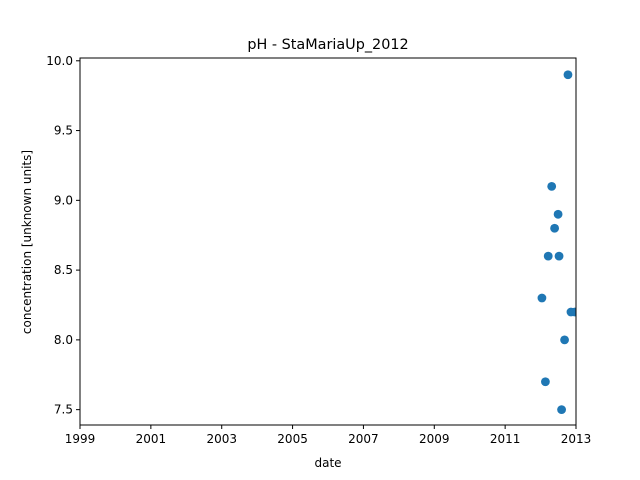  Describe the element at coordinates (328, 435) in the screenshot. I see `x-axis: 1999 2001 2003 2005 2007 2009 2011 2013` at that location.